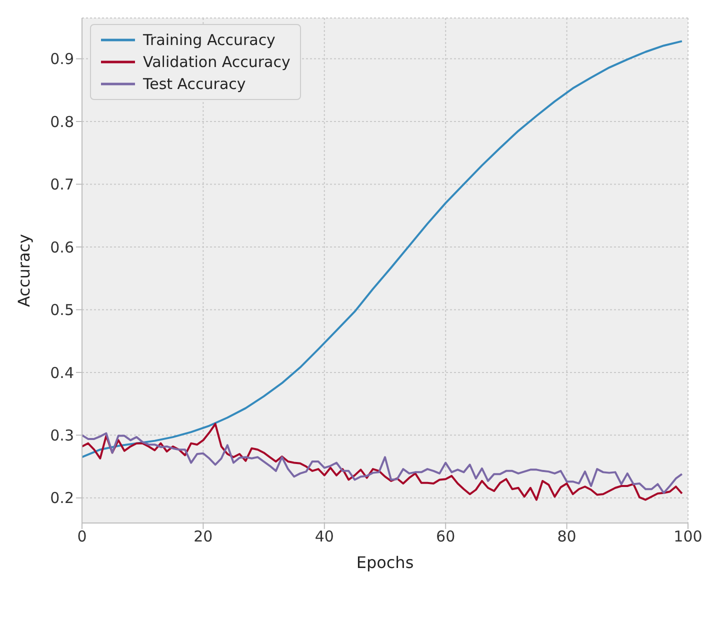 This screenshot has height=623, width=716. Describe the element at coordinates (62, 310) in the screenshot. I see `y-tick-label: 0.5` at that location.